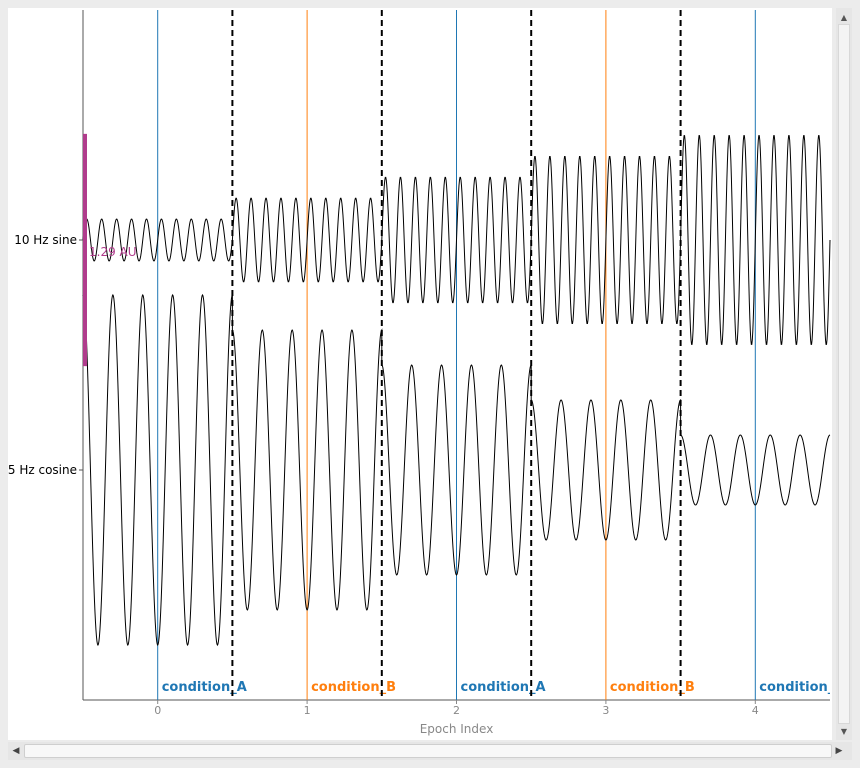 The width and height of the screenshot is (860, 768). Describe the element at coordinates (16, 751) in the screenshot. I see `scroll-left-arrow-icon: ◀` at that location.